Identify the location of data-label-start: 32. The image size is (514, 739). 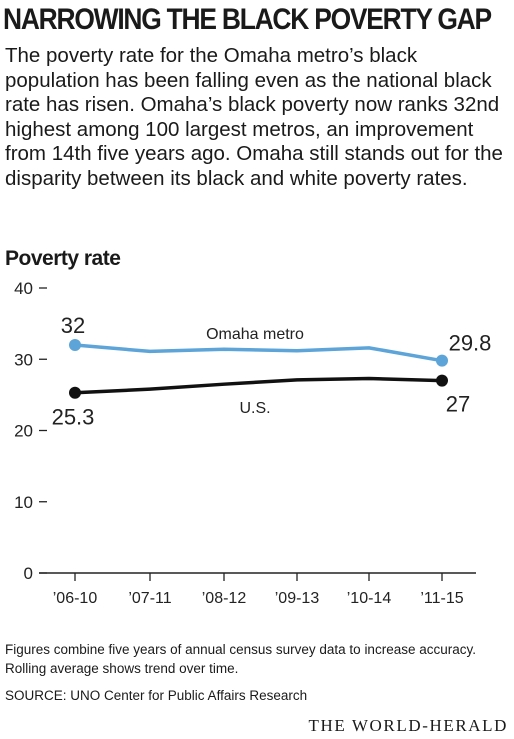
(73, 325).